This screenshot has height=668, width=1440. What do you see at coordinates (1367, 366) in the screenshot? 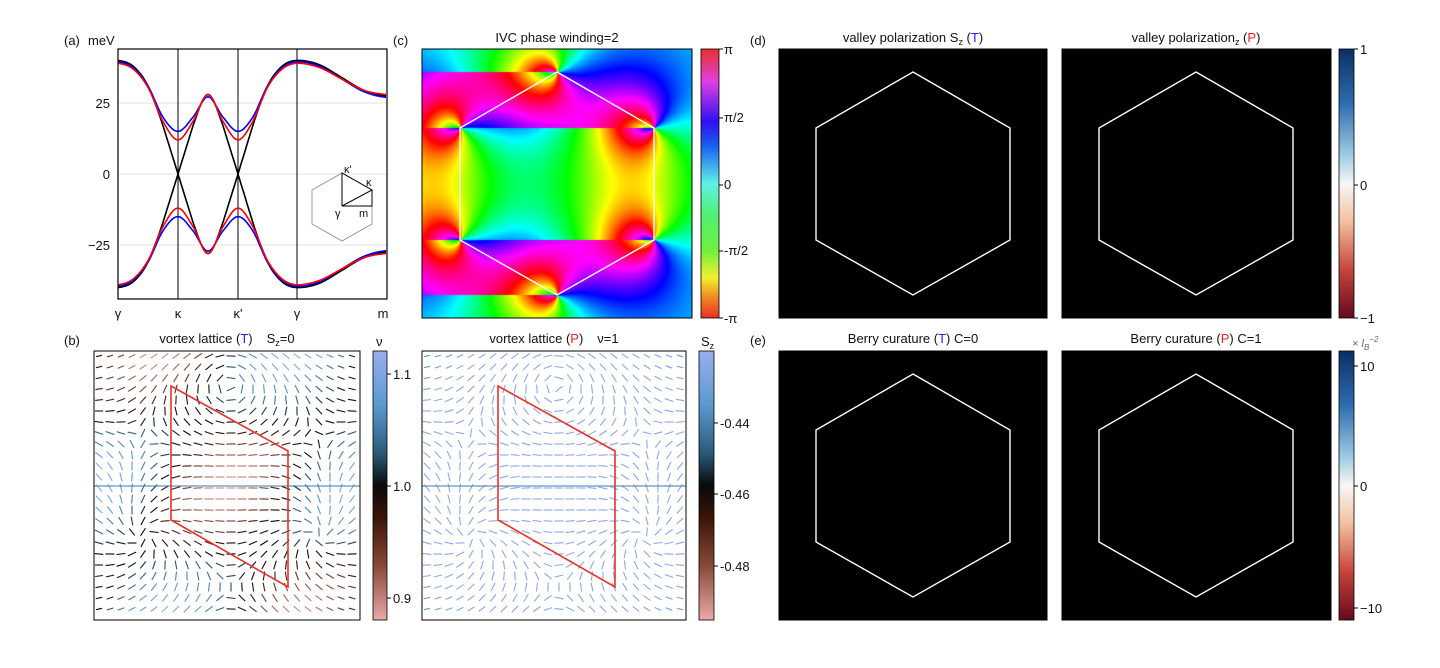
I see `colorbar-tick: 10` at bounding box center [1367, 366].